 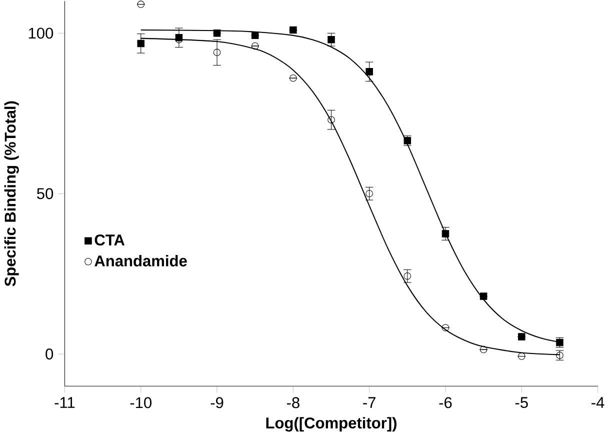 What do you see at coordinates (41, 33) in the screenshot?
I see `y-tick-label: 100` at bounding box center [41, 33].